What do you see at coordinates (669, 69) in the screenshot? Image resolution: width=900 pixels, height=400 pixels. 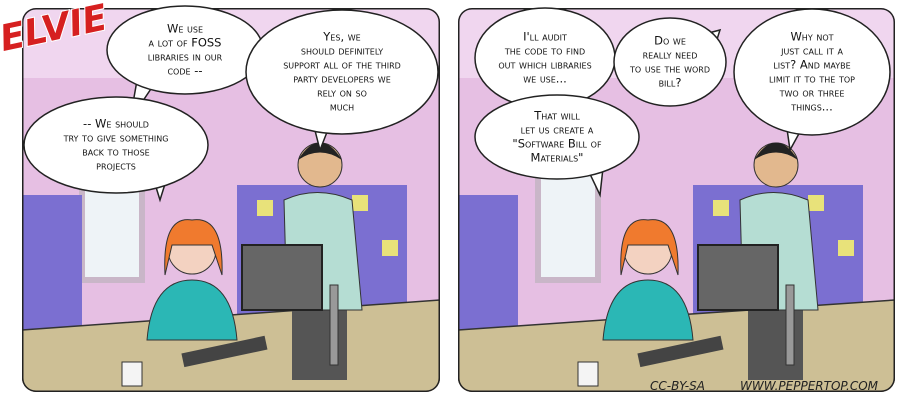 I see `bubble-text: to use the word` at bounding box center [669, 69].